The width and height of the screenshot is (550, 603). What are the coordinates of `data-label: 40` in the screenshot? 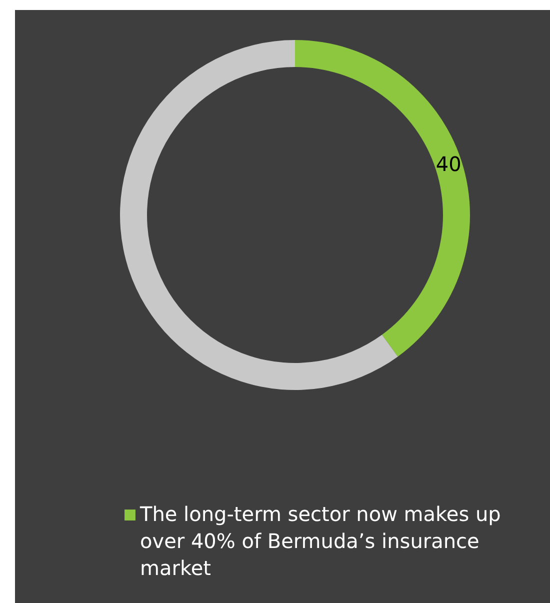 It's located at (449, 164).